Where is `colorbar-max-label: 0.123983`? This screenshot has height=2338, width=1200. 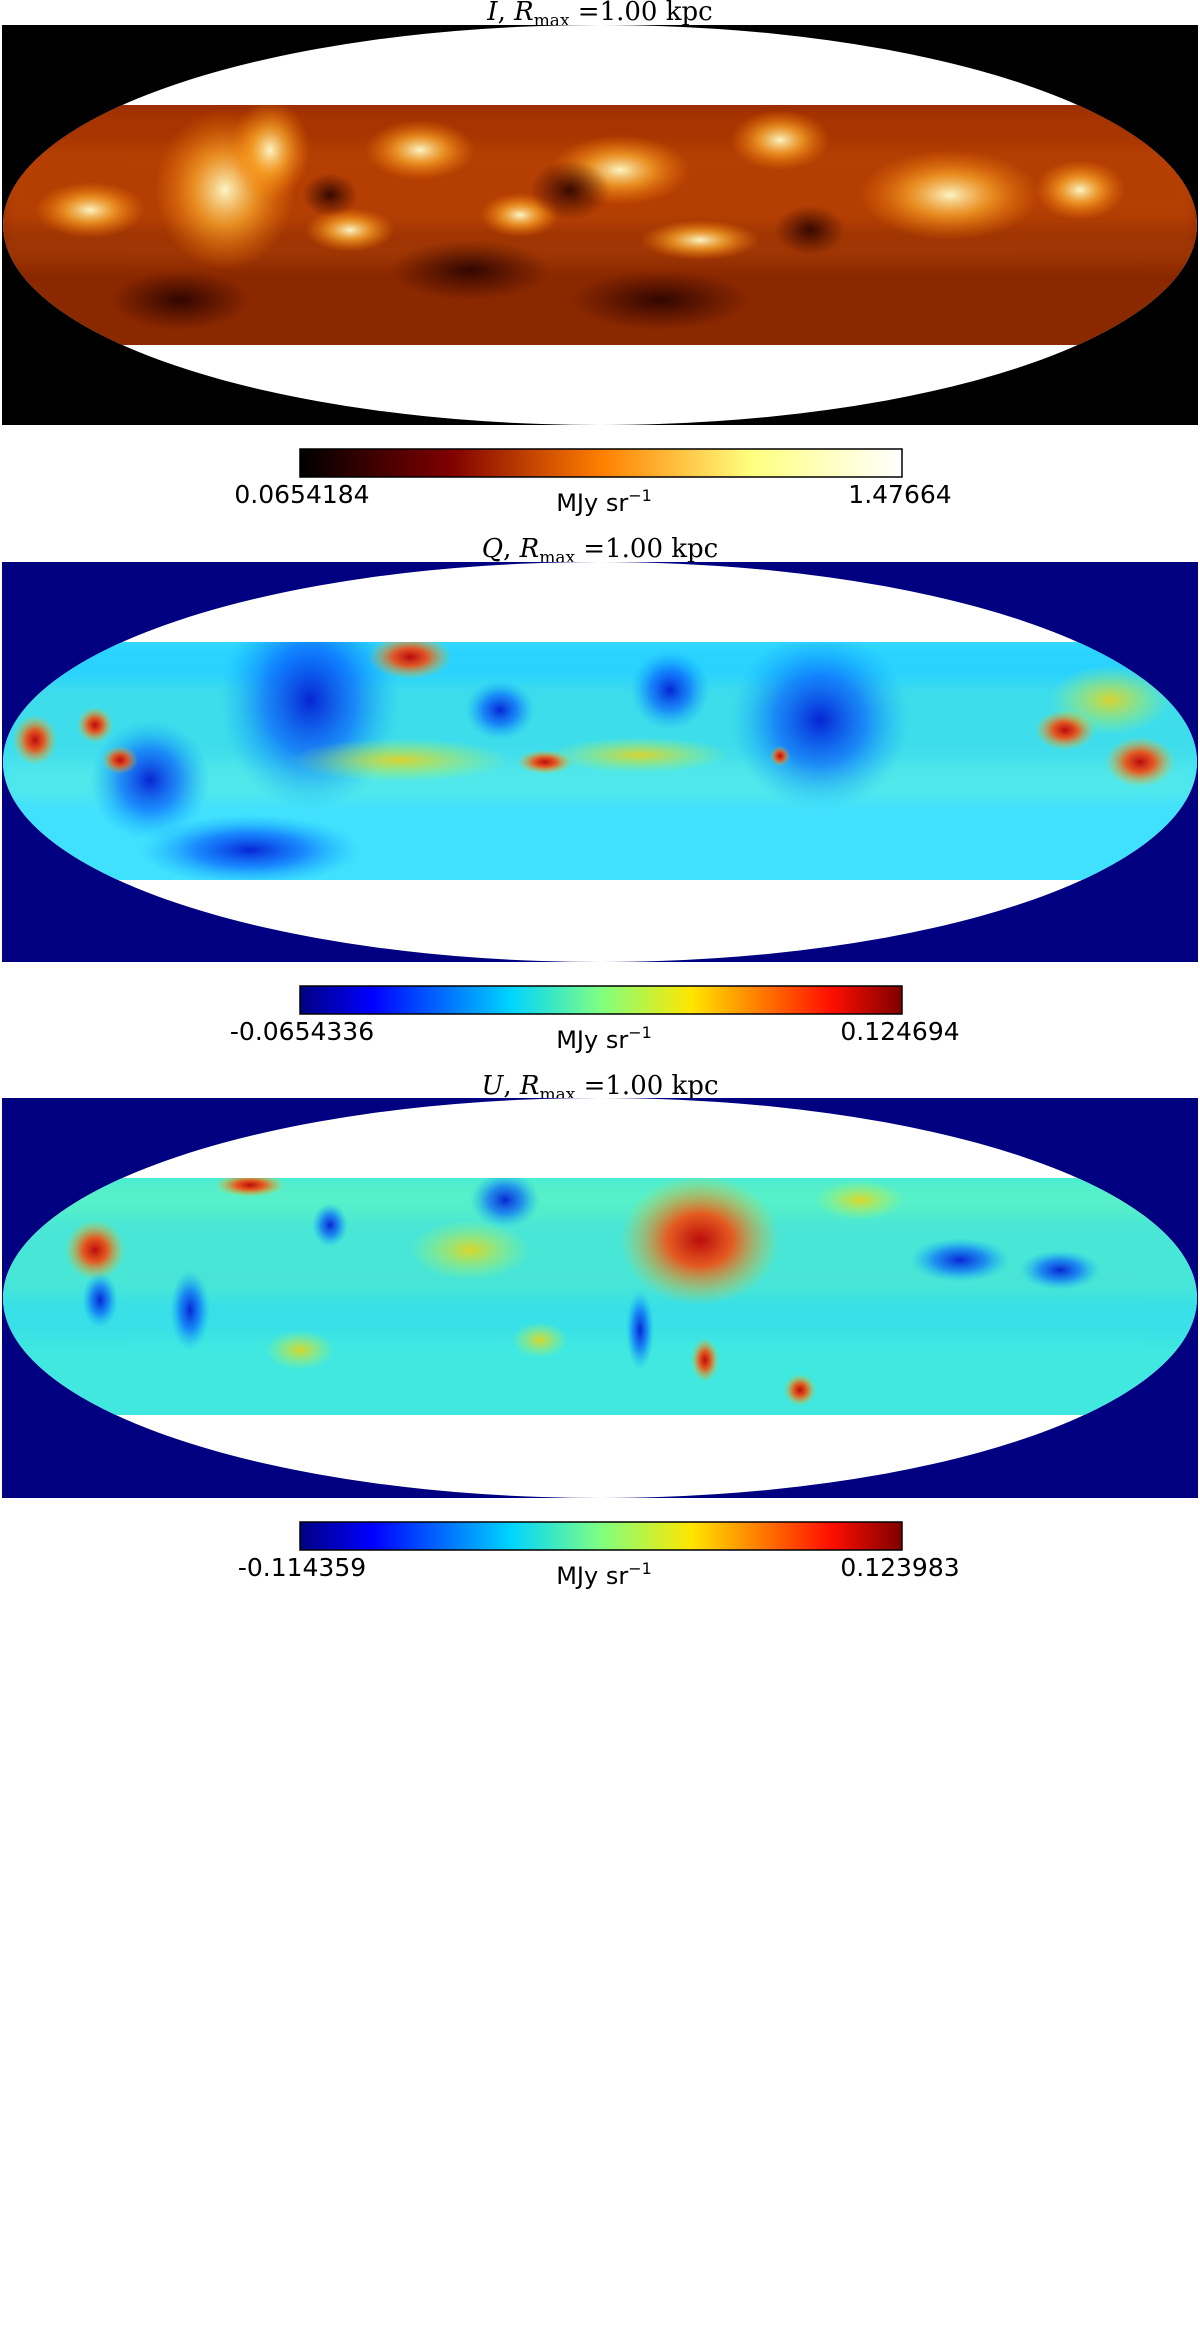
colorbar-max-label: 0.123983 is located at coordinates (899, 1567).